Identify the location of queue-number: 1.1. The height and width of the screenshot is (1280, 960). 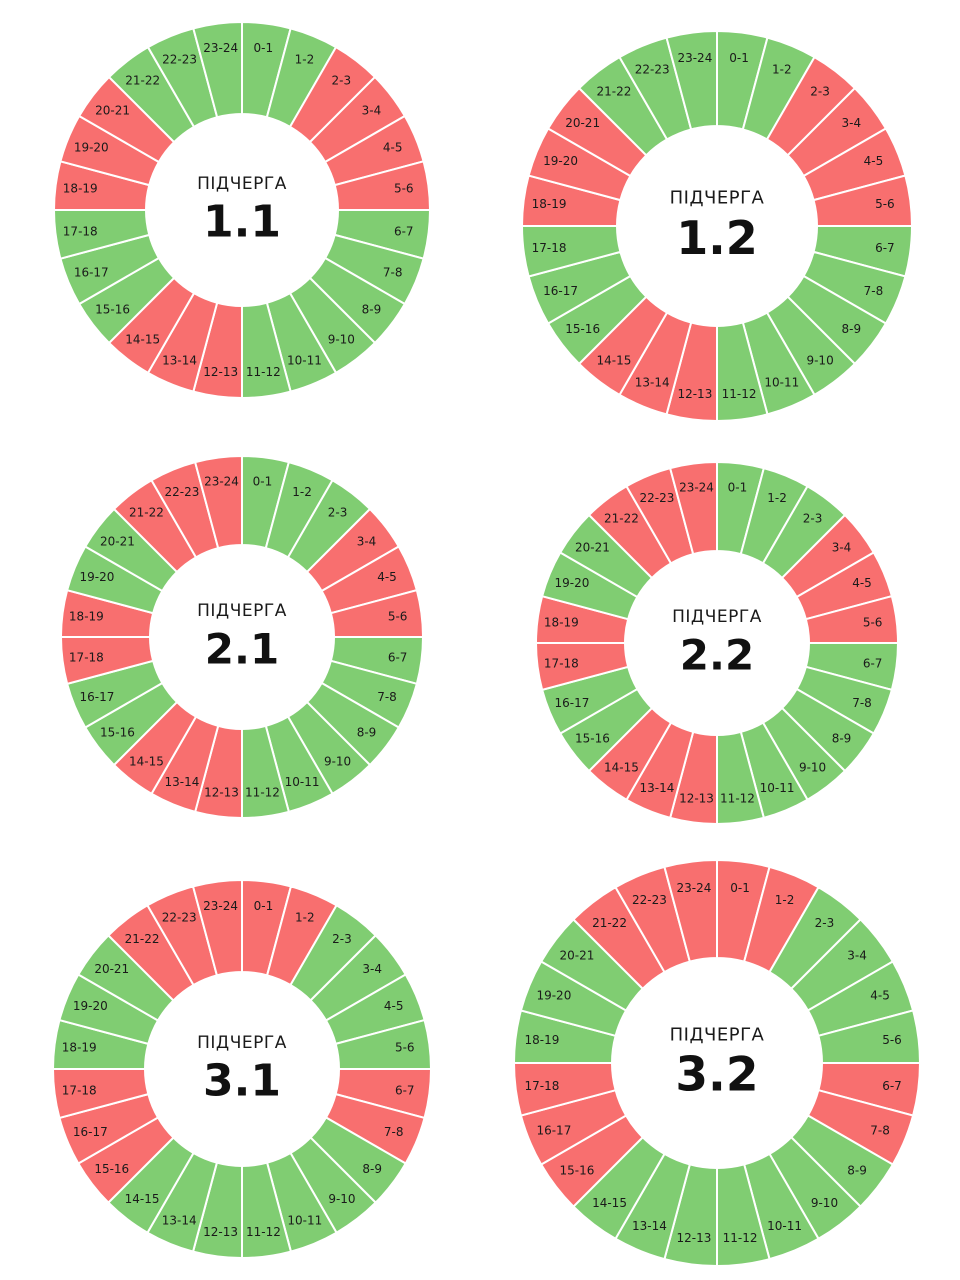
(242, 222).